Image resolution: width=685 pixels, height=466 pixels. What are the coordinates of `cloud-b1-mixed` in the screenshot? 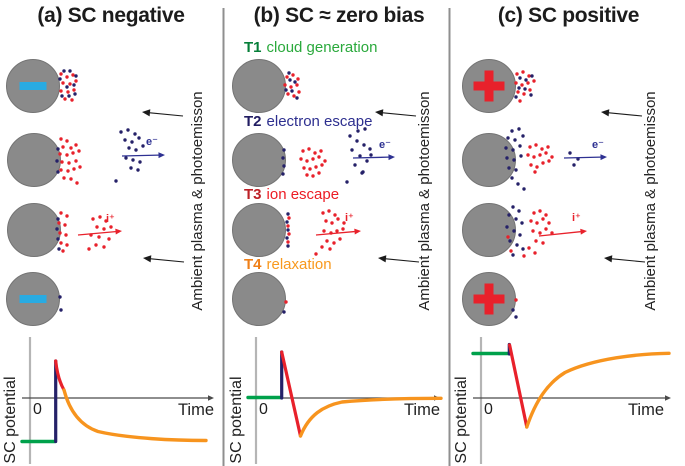 It's located at (292, 85).